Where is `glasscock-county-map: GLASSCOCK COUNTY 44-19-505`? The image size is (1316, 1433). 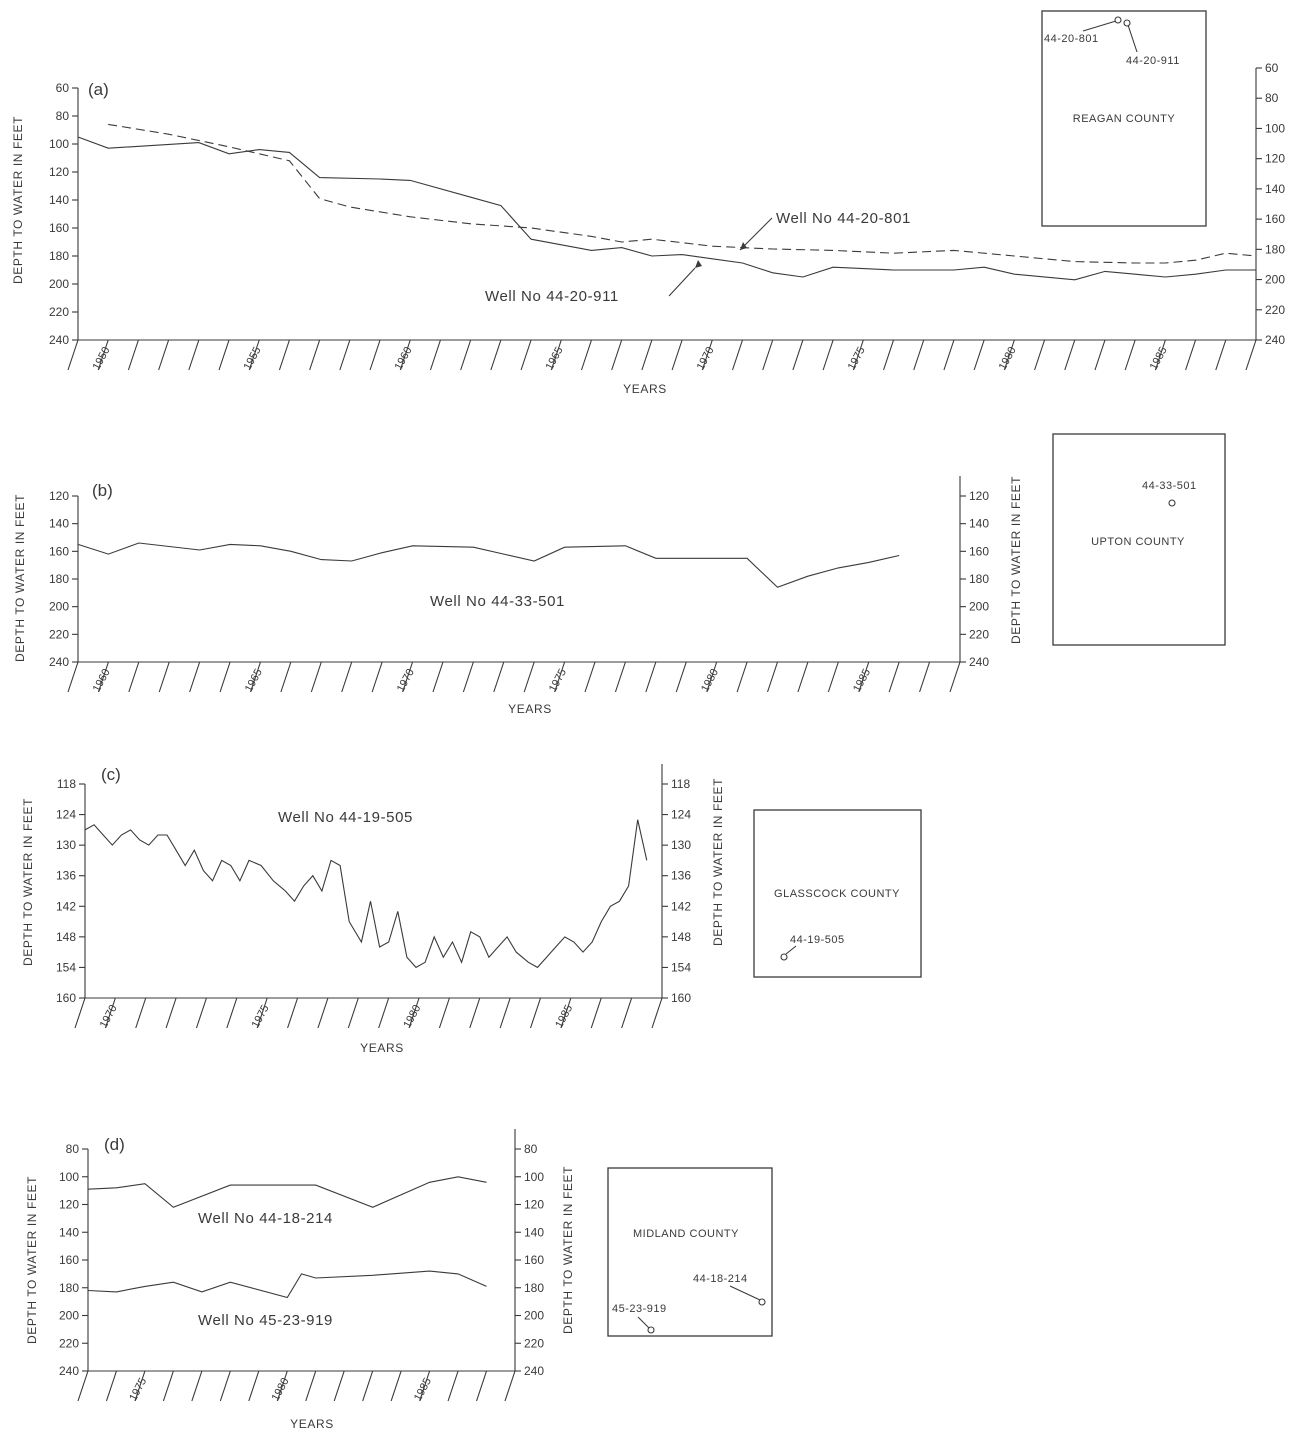 glasscock-county-map: GLASSCOCK COUNTY 44-19-505 is located at coordinates (837, 893).